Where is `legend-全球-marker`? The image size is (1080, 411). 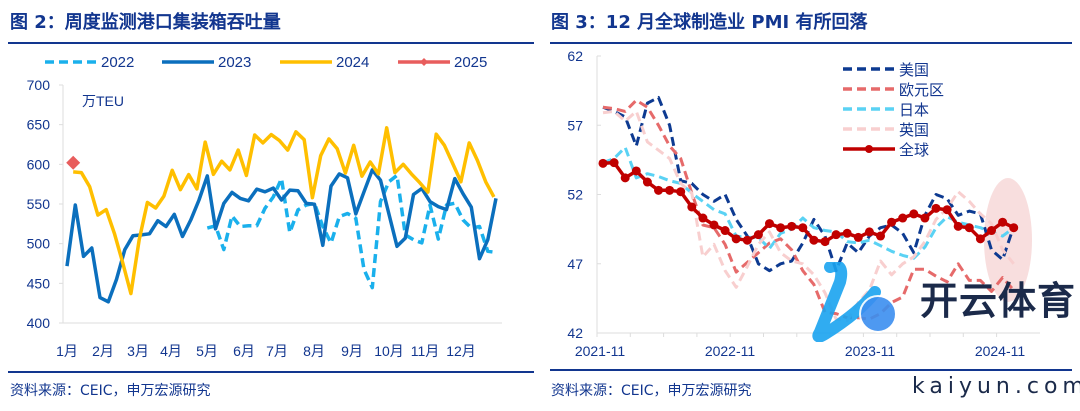 legend-全球-marker is located at coordinates (869, 149).